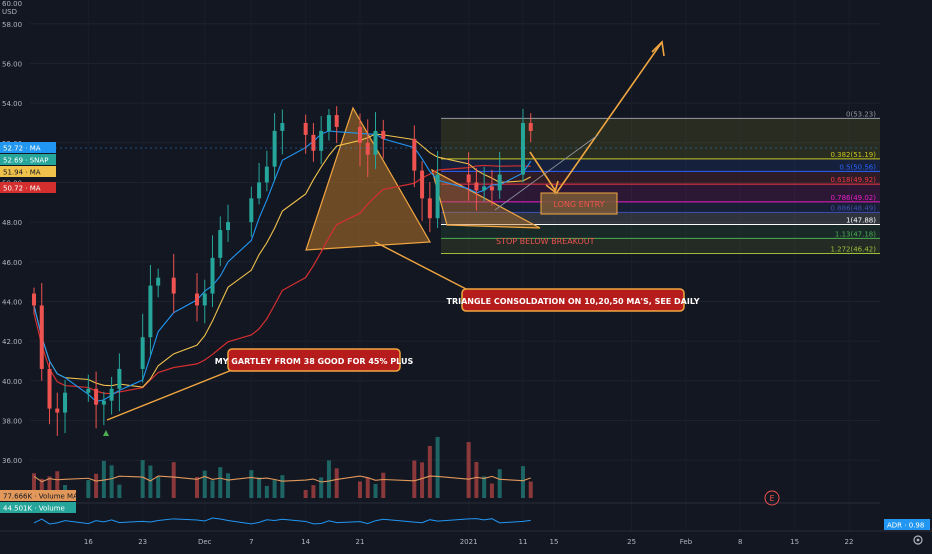 Image resolution: width=932 pixels, height=554 pixels. Describe the element at coordinates (421, 266) in the screenshot. I see `triangle-pointer` at that location.